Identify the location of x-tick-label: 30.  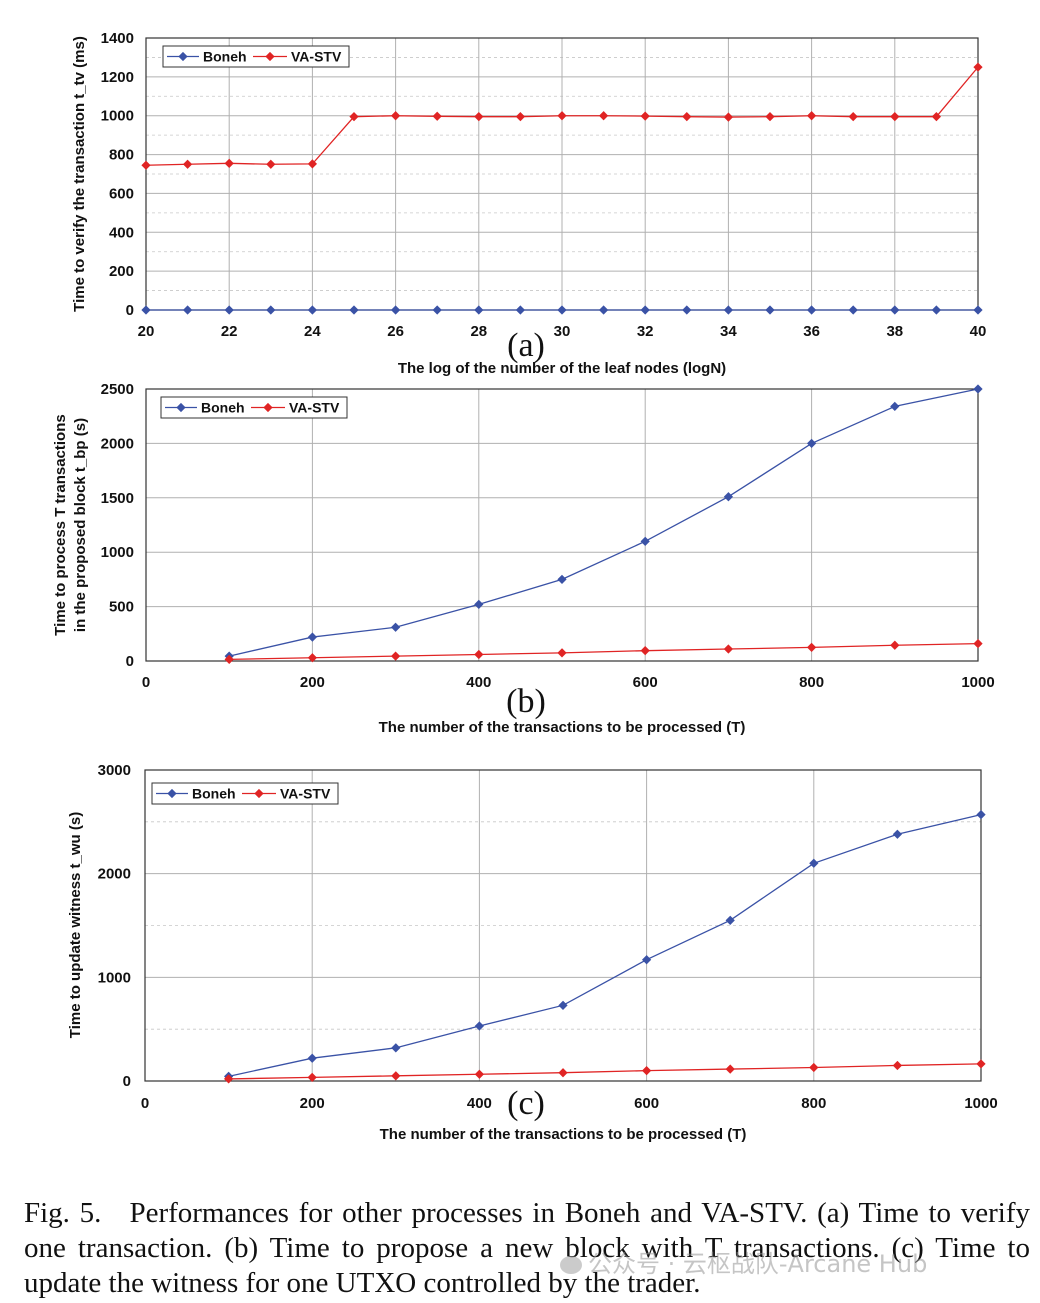
(562, 331).